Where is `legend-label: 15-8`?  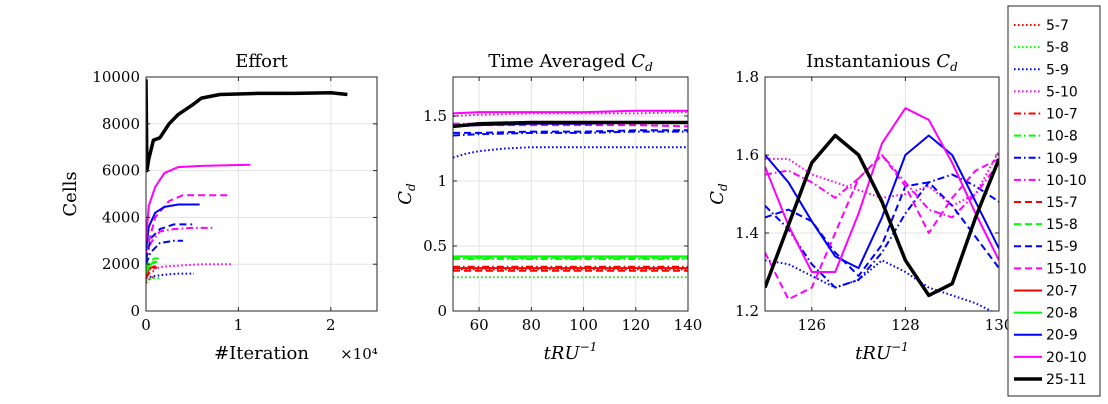
legend-label: 15-8 is located at coordinates (1062, 225).